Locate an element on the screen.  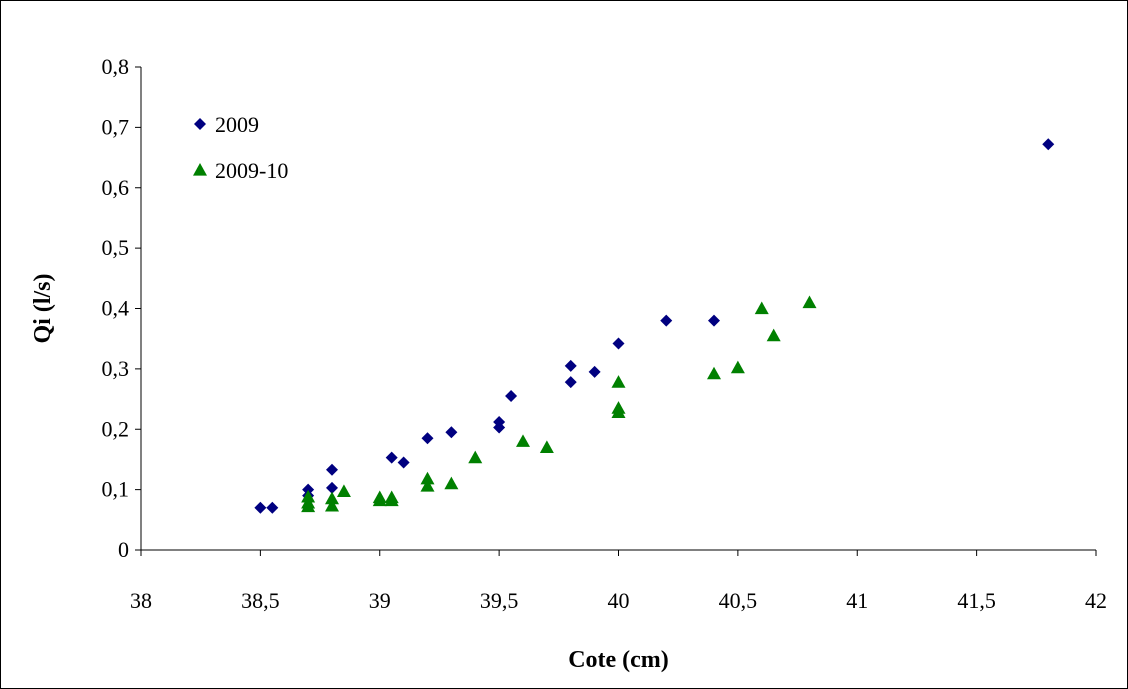
legend: 2009 2009-10 is located at coordinates (240, 147).